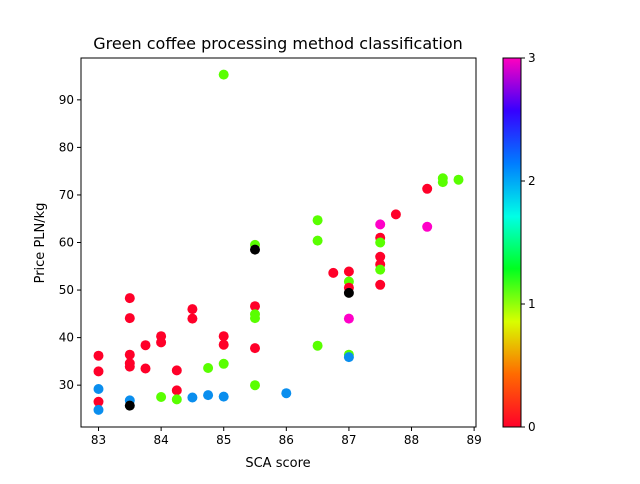 The image size is (640, 484). I want to click on x-tick-label: 84, so click(160, 440).